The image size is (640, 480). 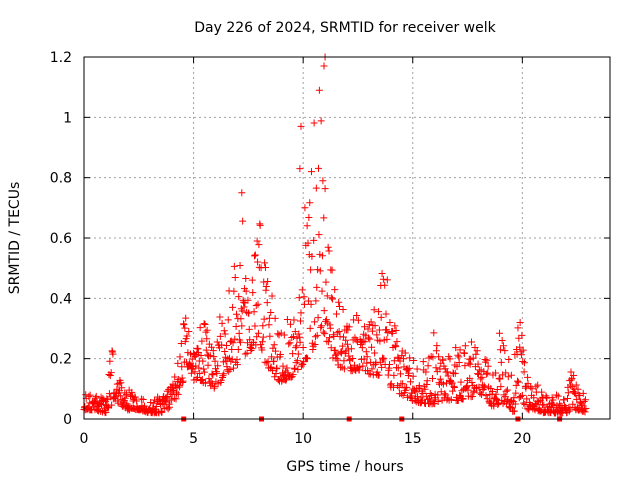 I want to click on y-tick-label: 1, so click(x=67, y=118).